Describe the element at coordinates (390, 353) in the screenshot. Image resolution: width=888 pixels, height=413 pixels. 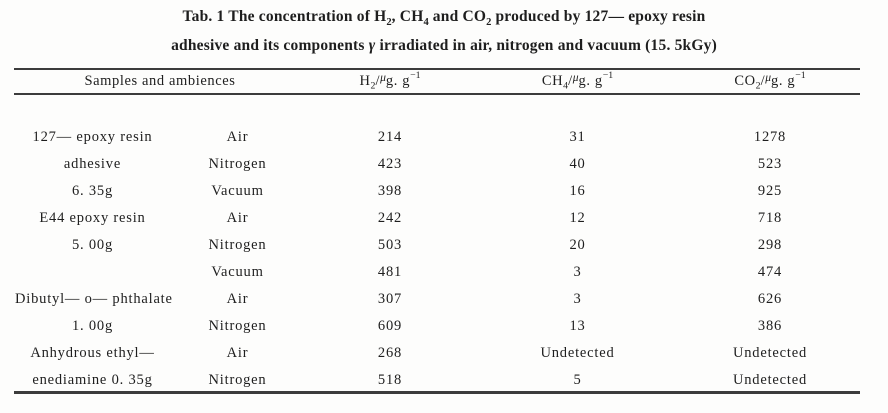
I see `cell-h2: 268` at that location.